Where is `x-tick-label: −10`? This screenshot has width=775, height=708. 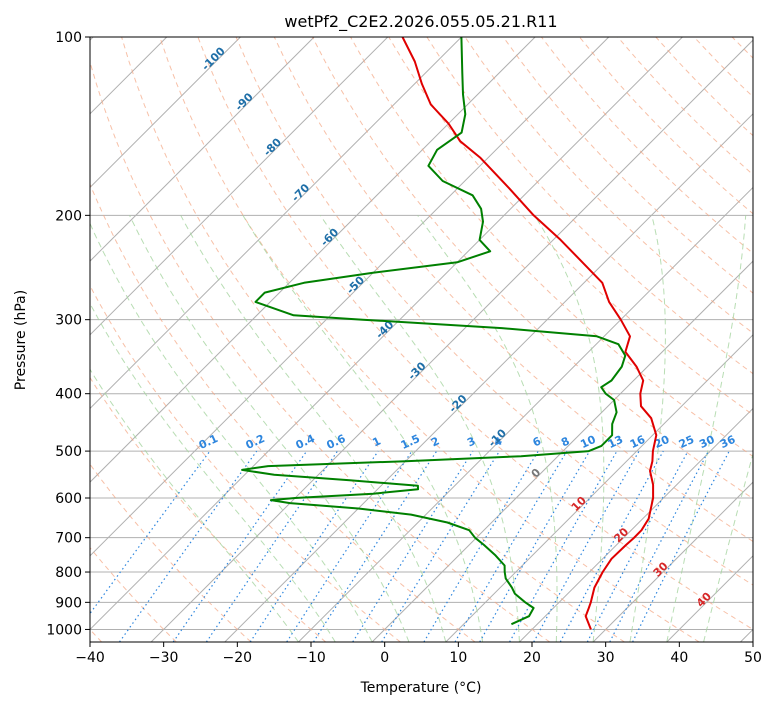 x-tick-label: −10 is located at coordinates (311, 658).